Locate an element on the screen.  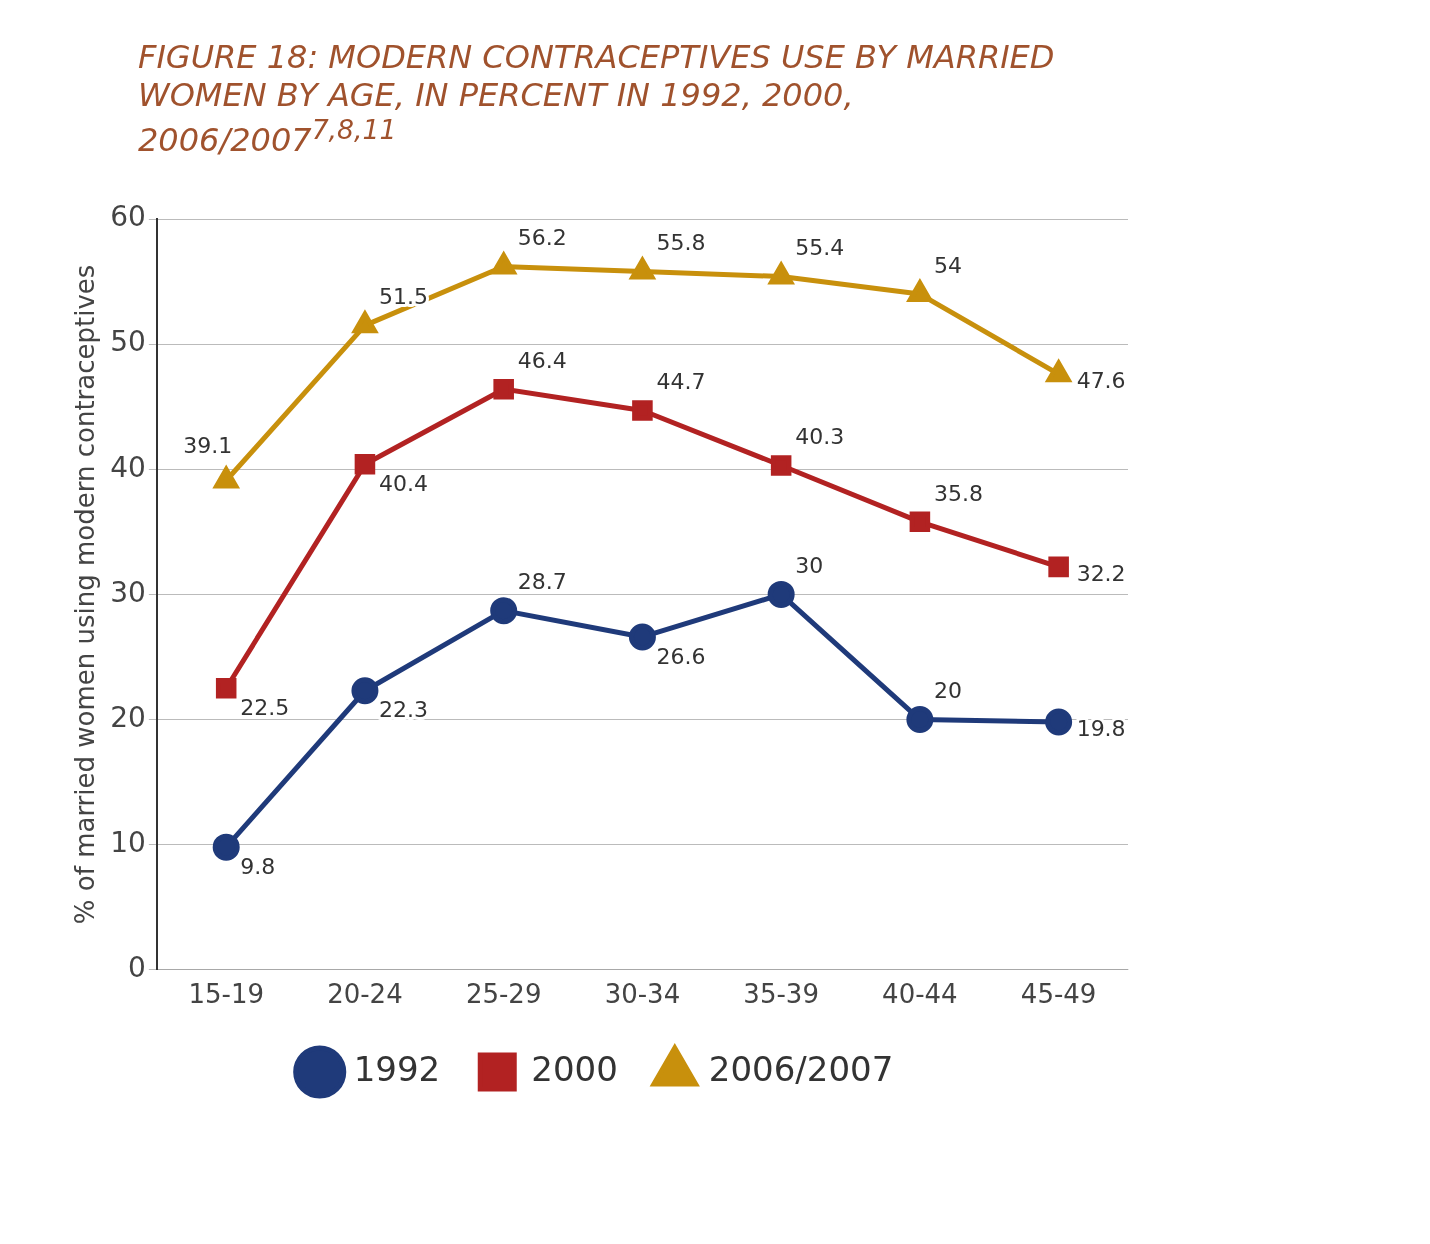
data-label: 22.5 is located at coordinates (265, 707).